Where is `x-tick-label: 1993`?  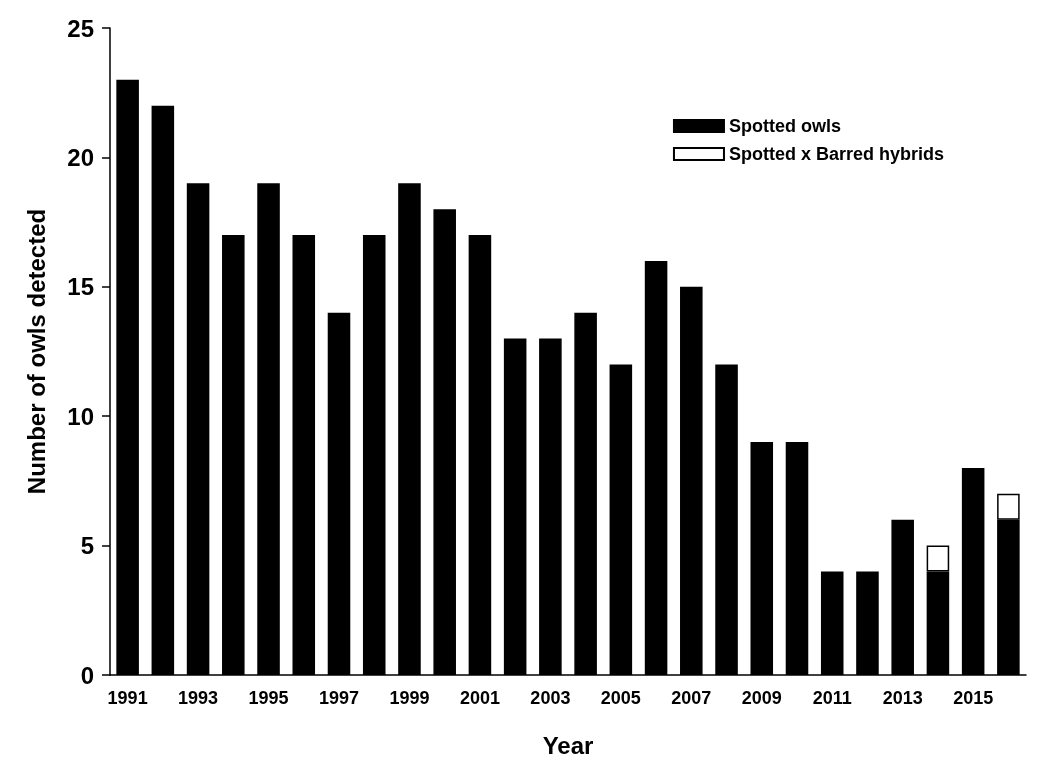 x-tick-label: 1993 is located at coordinates (198, 698).